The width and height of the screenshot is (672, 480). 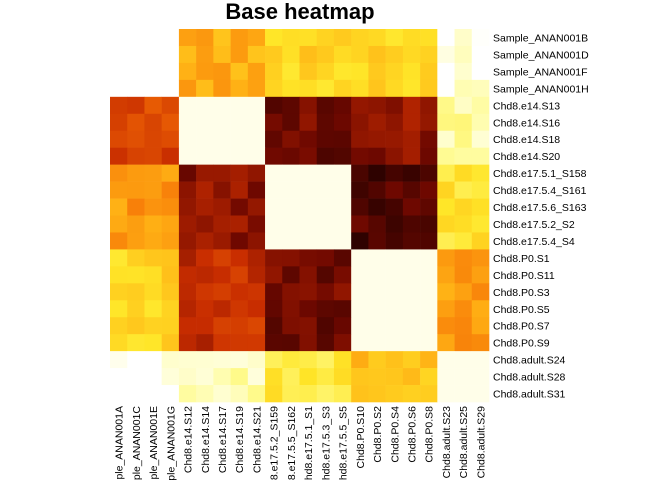 What do you see at coordinates (189, 439) in the screenshot?
I see `column-label: Chd8.e14.S12` at bounding box center [189, 439].